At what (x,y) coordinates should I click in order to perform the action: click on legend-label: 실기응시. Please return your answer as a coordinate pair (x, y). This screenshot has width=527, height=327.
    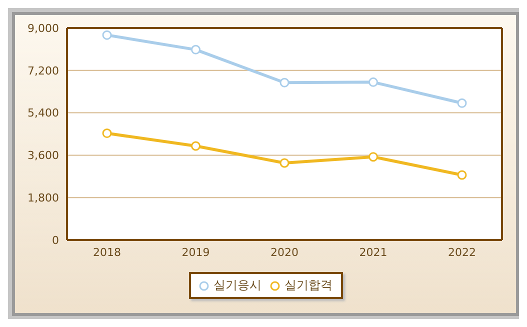
    Looking at the image, I should click on (238, 285).